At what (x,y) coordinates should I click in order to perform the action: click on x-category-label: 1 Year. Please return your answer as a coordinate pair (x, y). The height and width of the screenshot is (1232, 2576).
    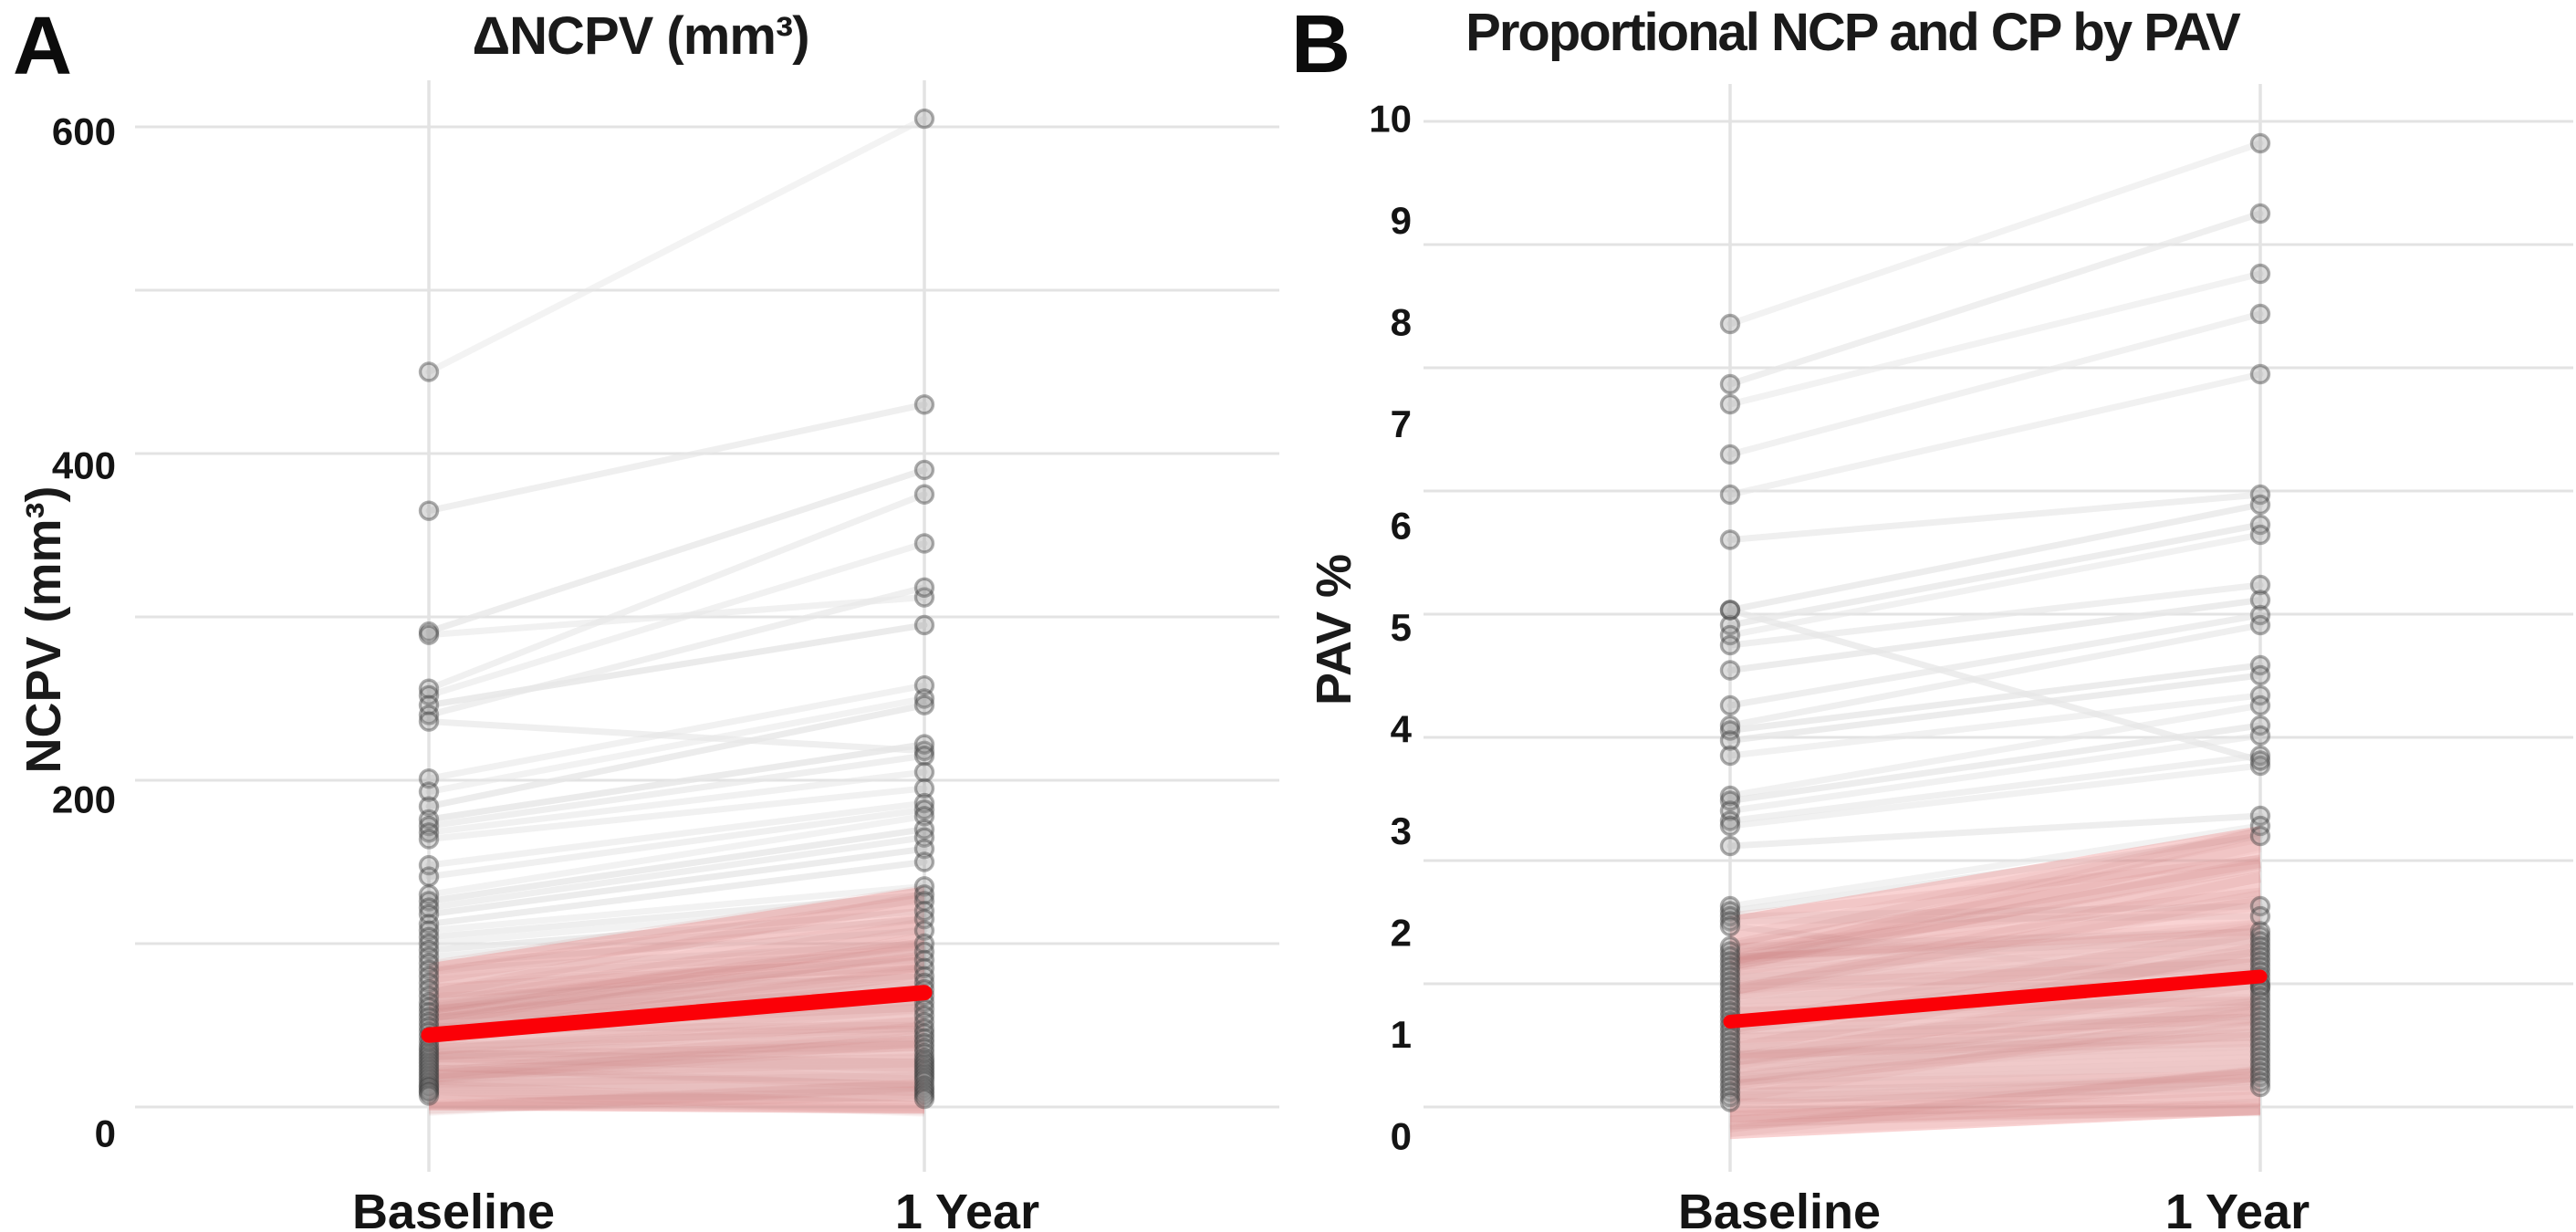
    Looking at the image, I should click on (967, 1208).